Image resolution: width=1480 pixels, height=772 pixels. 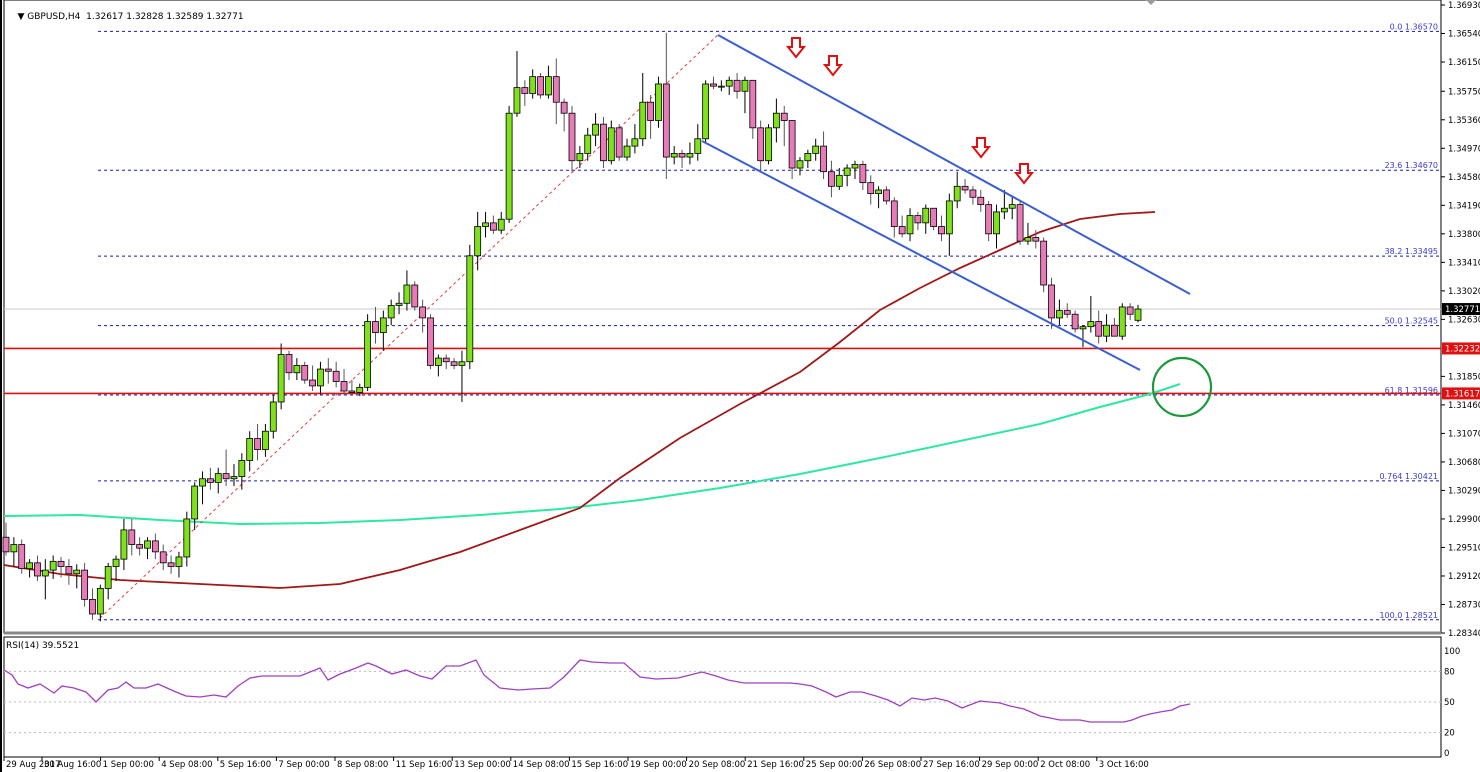 I want to click on time-tick-label: 3 Oct 16:00, so click(x=1124, y=765).